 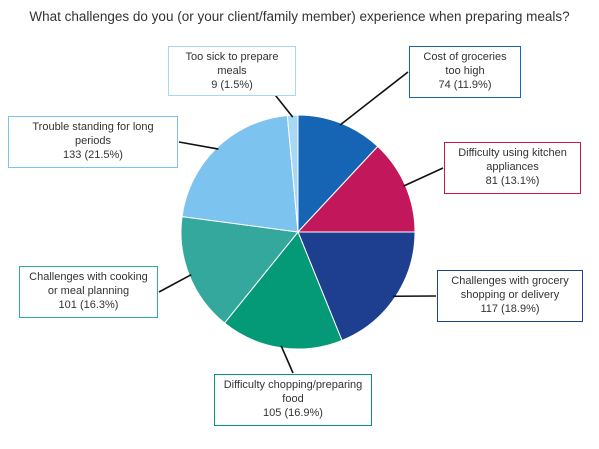 I want to click on slice-value: 133 (21.5%), so click(x=93, y=155).